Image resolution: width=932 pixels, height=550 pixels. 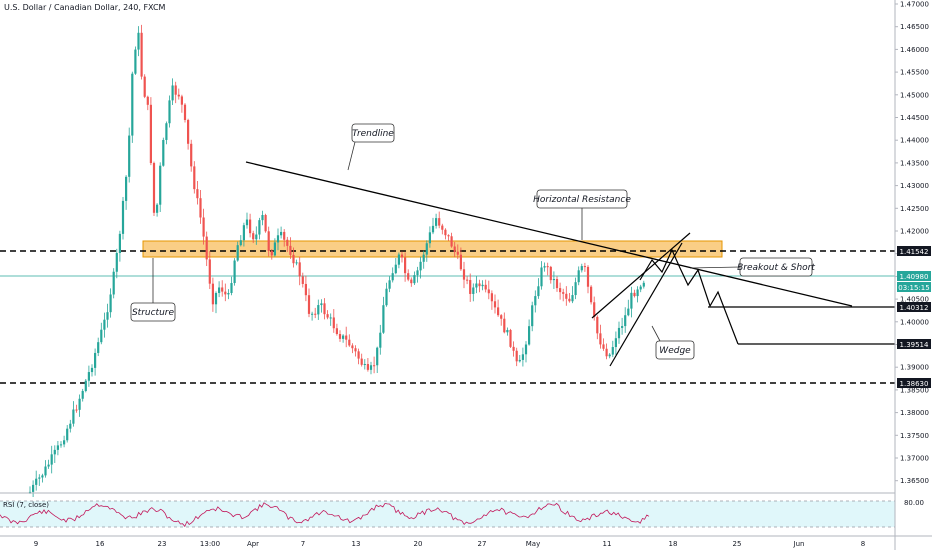 What do you see at coordinates (914, 232) in the screenshot?
I see `y-tick-label: 1.42000` at bounding box center [914, 232].